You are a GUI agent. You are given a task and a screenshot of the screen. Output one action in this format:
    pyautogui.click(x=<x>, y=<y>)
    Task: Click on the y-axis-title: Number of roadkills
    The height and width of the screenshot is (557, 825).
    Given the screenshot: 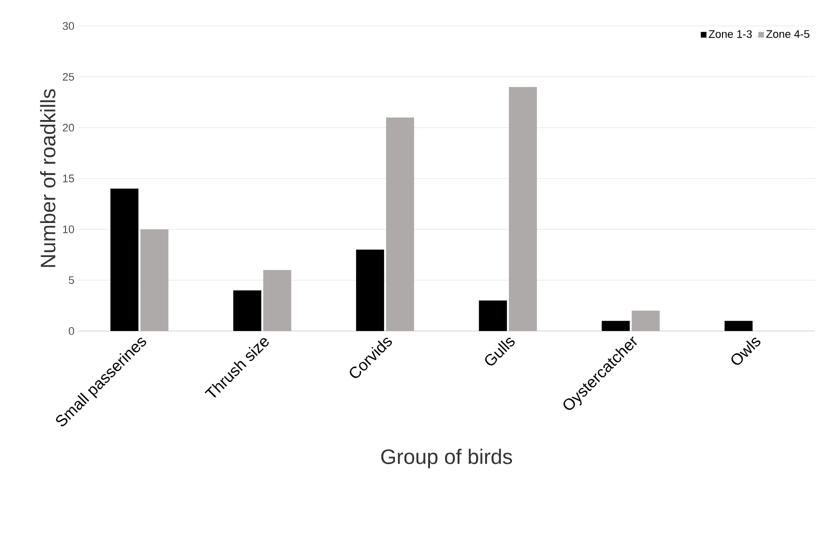 What is the action you would take?
    pyautogui.click(x=48, y=178)
    